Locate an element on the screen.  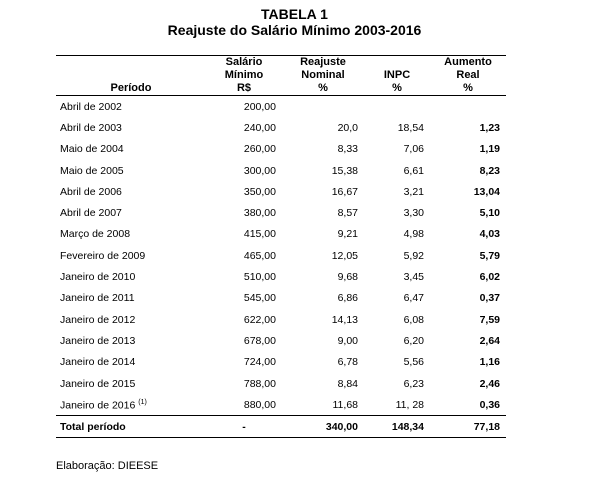
table-row: Janeiro de 2013 678,00 9,00 6,20 2,64 is located at coordinates (281, 340).